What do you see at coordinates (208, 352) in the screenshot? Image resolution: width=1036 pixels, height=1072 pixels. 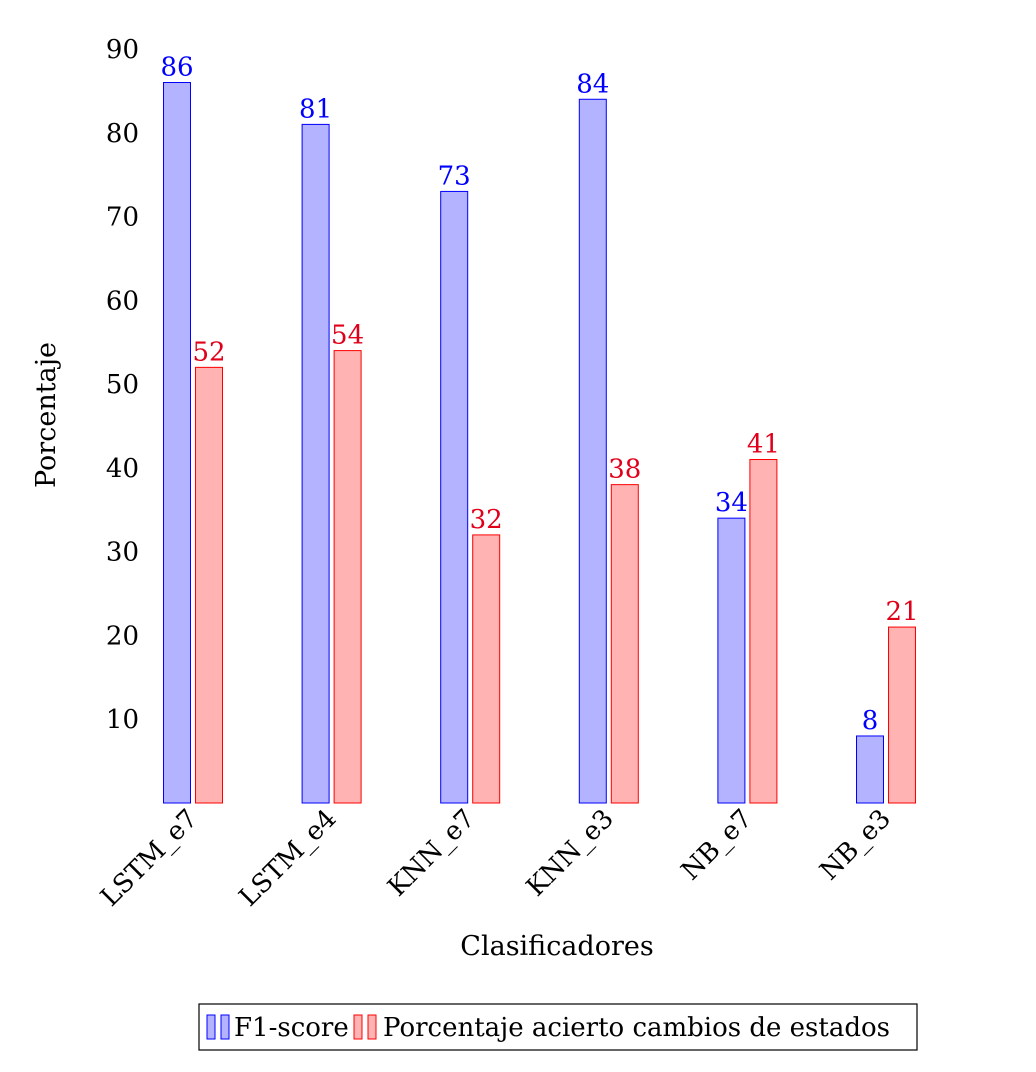 I see `bar-value-label: 52` at bounding box center [208, 352].